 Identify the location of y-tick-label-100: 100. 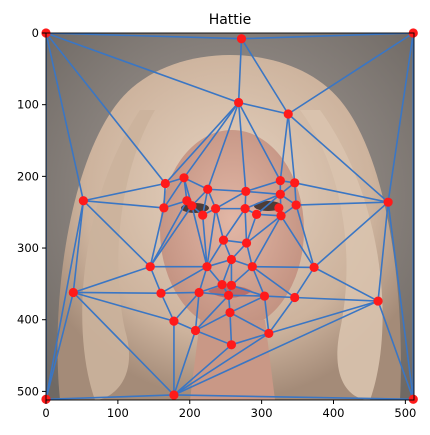
(28, 105).